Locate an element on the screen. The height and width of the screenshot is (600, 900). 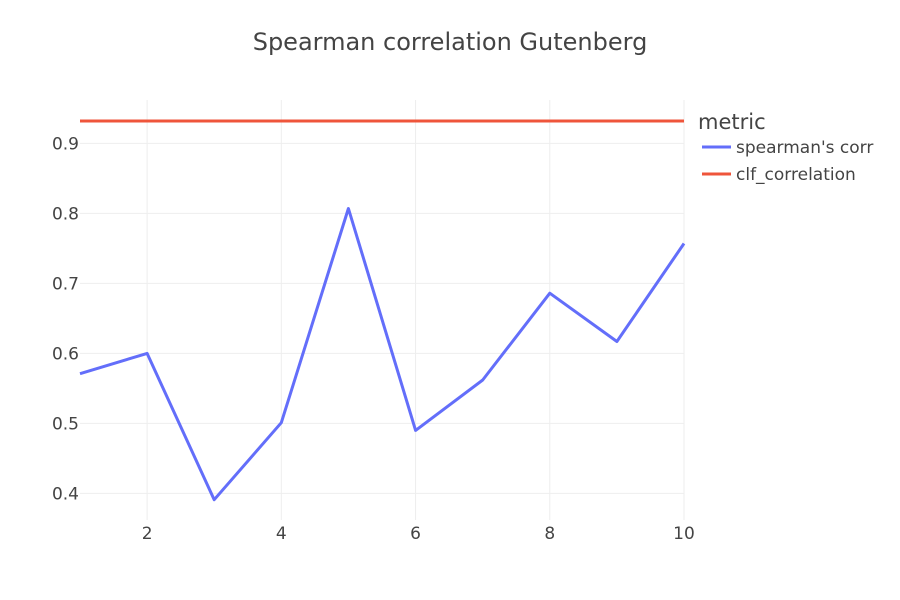
legend-title: metric is located at coordinates (732, 122).